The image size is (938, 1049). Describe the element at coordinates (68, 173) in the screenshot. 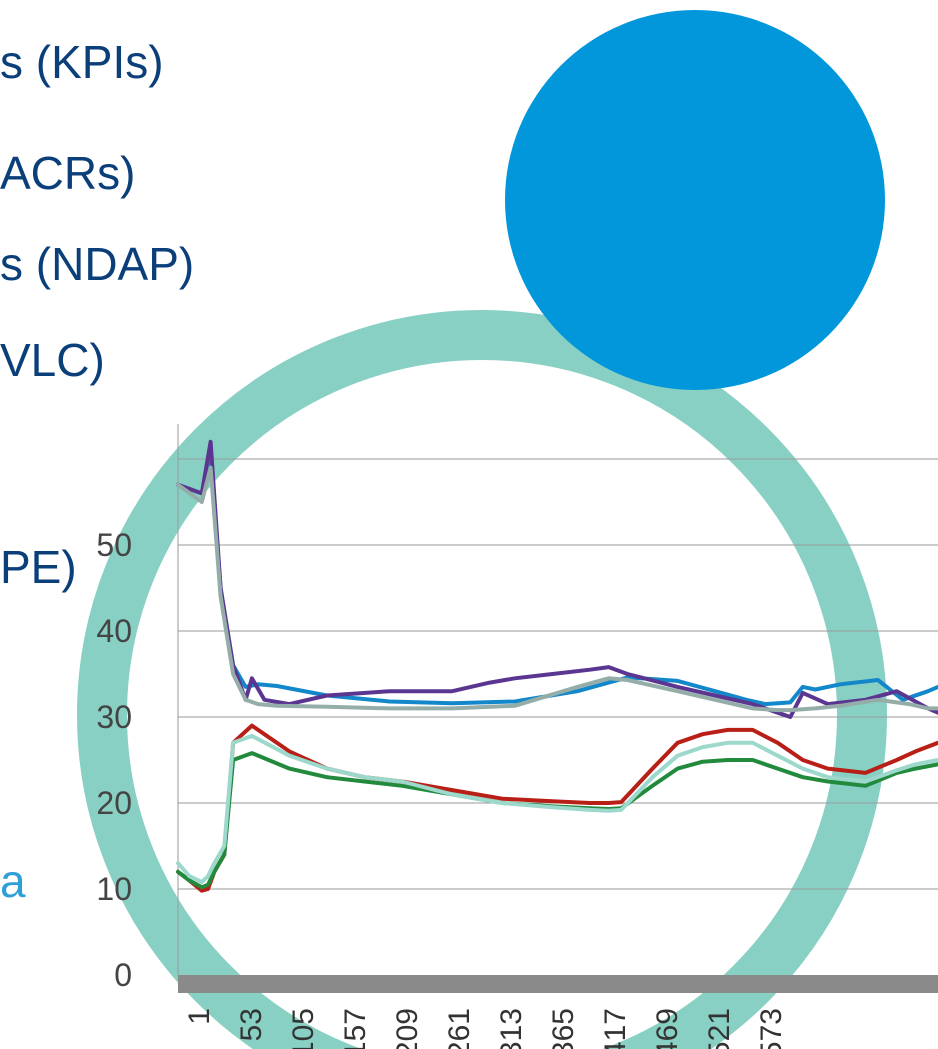

I see `bullet-acrs: ACRs)` at that location.